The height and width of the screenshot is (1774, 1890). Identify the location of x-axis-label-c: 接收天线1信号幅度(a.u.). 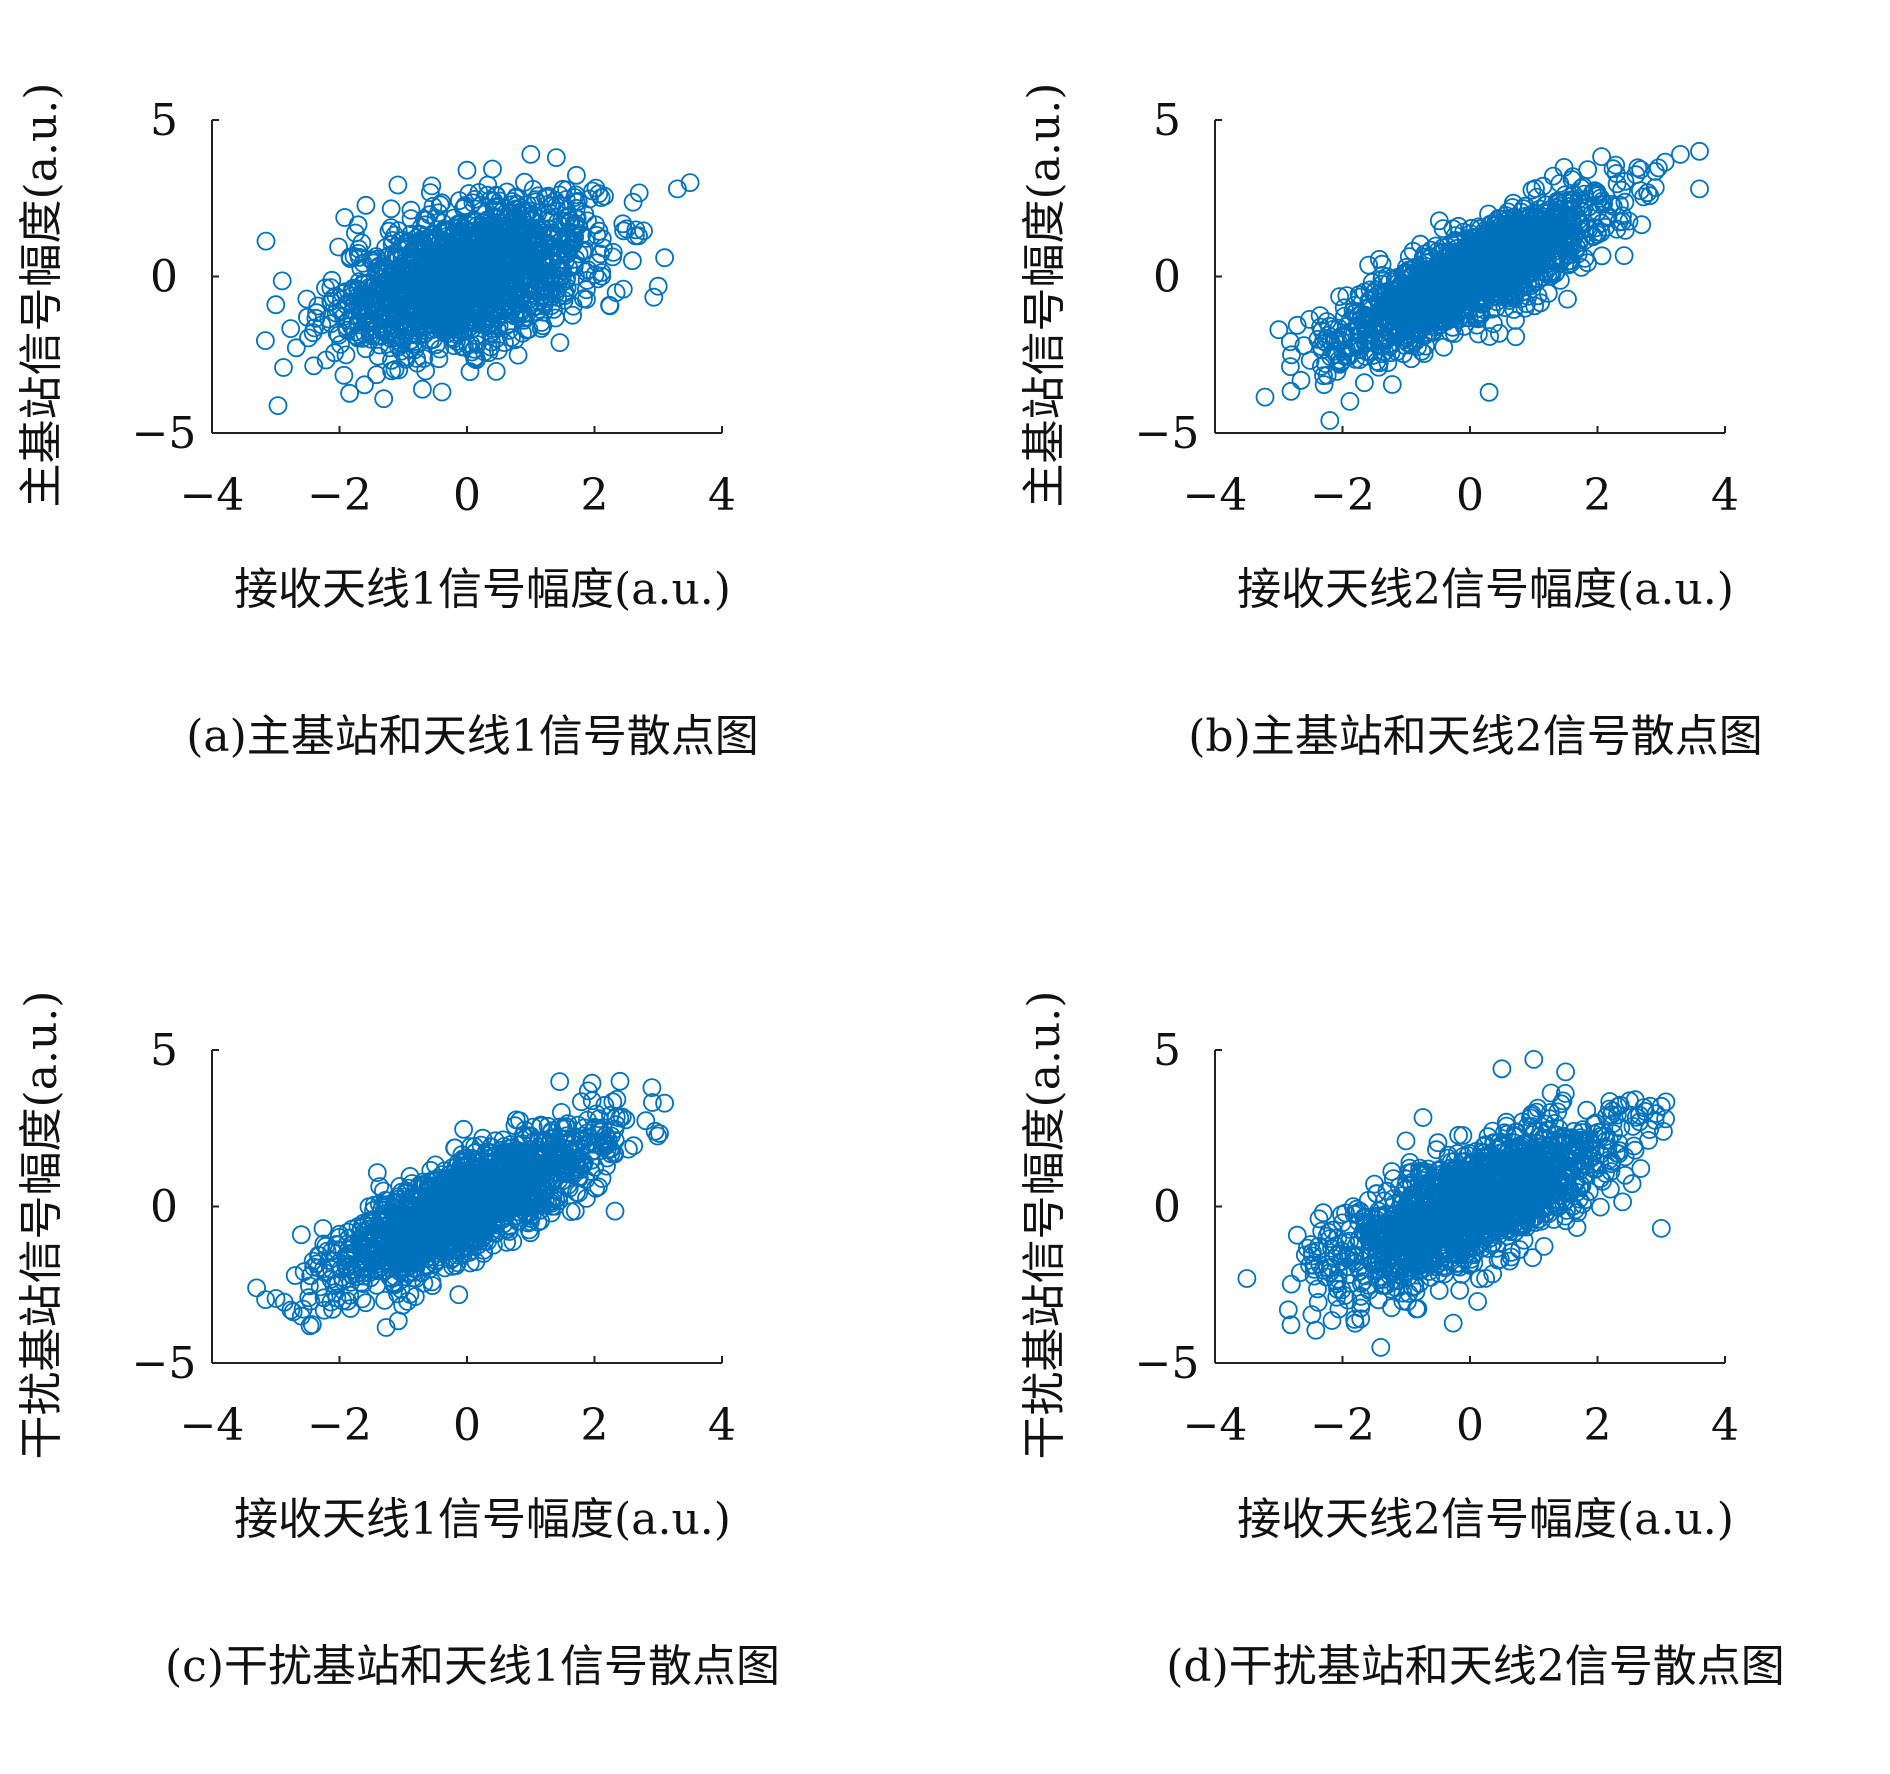
(482, 1520).